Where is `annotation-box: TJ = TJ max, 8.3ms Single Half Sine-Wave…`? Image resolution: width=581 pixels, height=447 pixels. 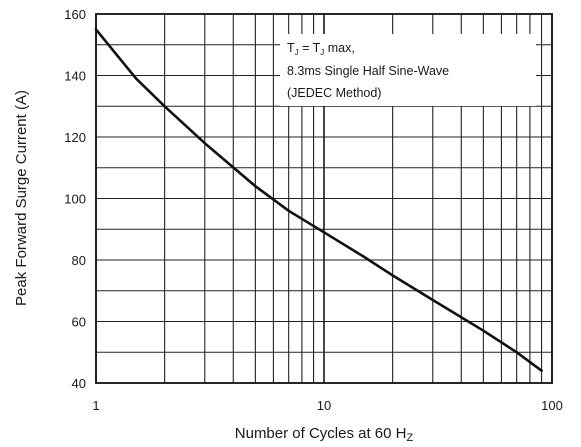
annotation-box: TJ = TJ max, 8.3ms Single Half Sine-Wave… is located at coordinates (408, 70).